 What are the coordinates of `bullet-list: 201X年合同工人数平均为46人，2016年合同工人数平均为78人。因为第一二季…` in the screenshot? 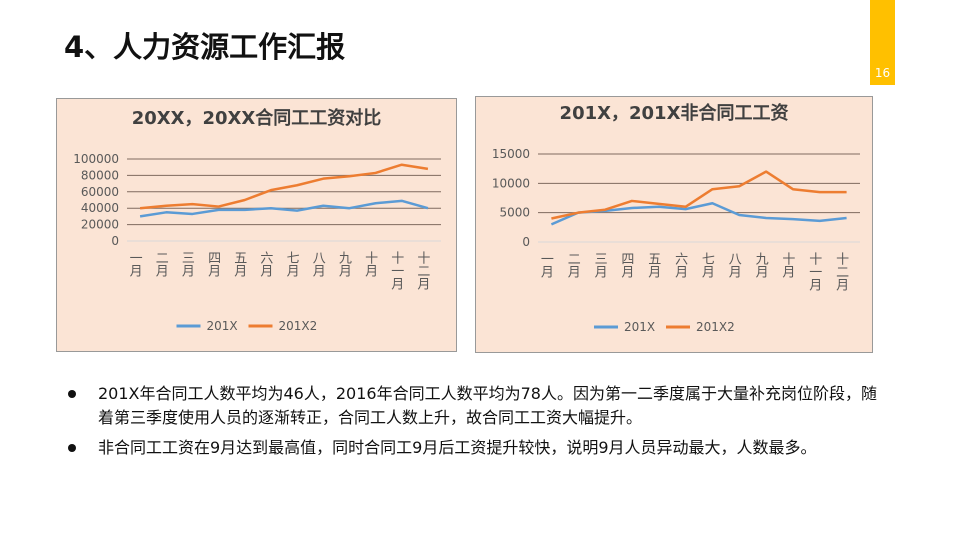 It's located at (476, 424).